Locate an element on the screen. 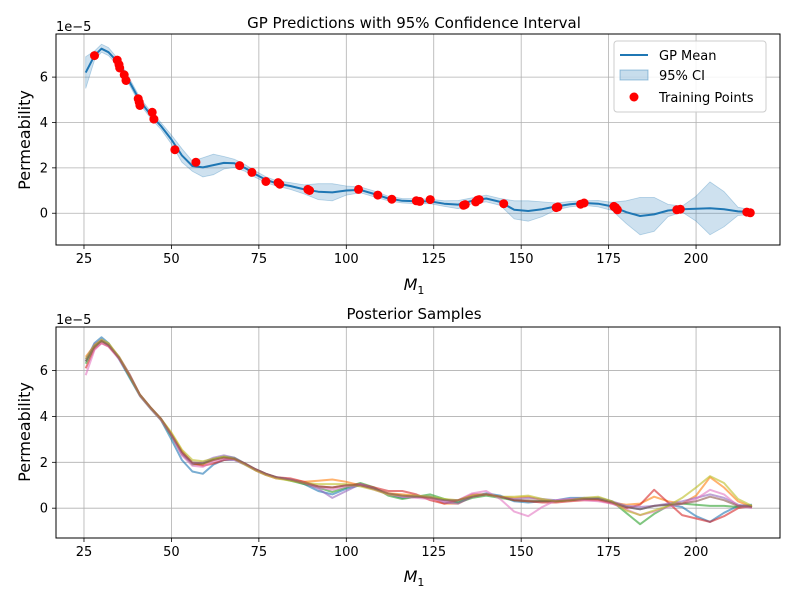 This screenshot has width=800, height=600. chart-title: Posterior Samples is located at coordinates (413, 314).